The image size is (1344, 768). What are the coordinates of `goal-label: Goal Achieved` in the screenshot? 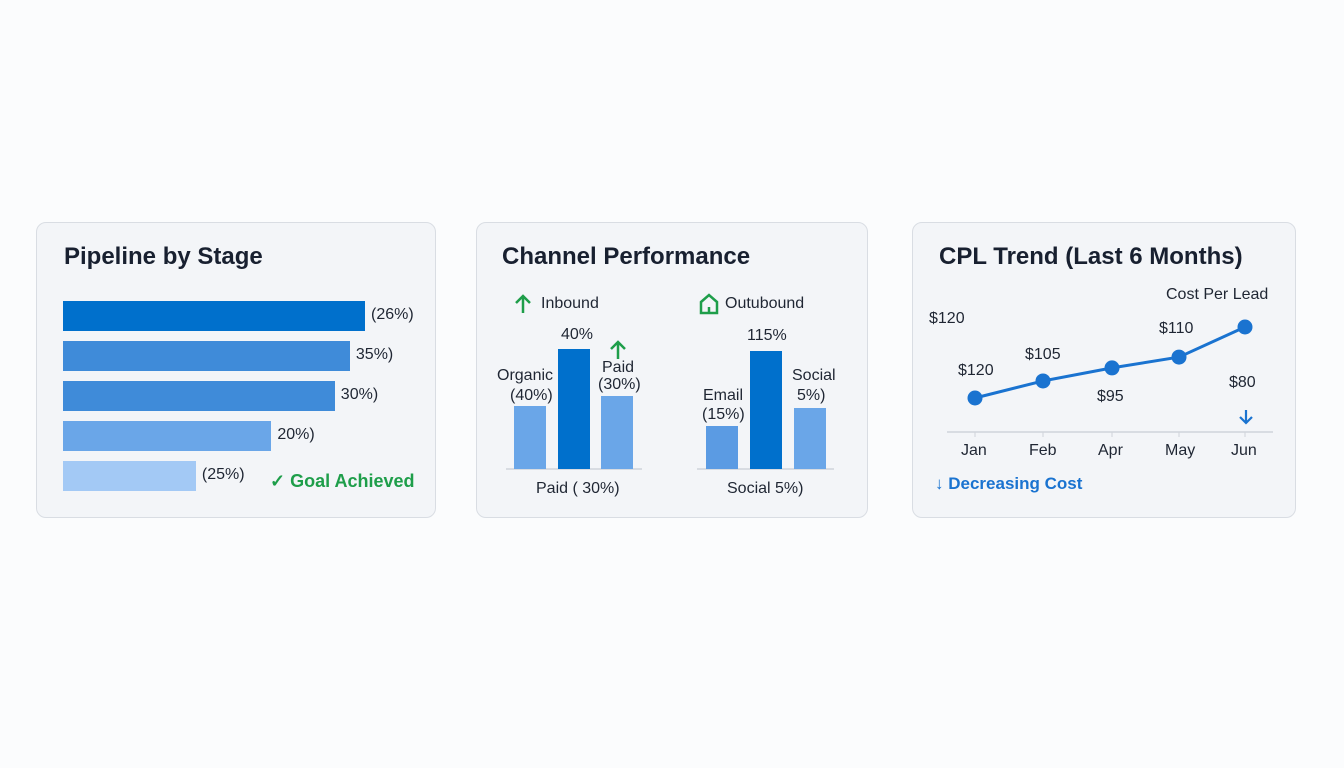 It's located at (352, 481).